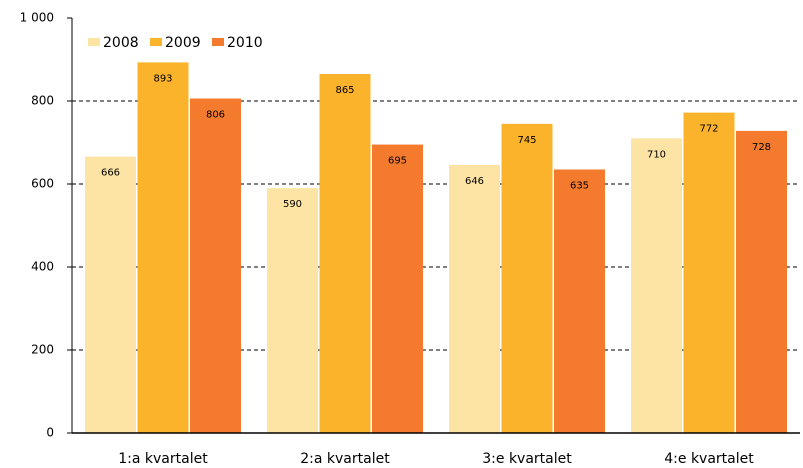 The width and height of the screenshot is (803, 468). Describe the element at coordinates (42, 350) in the screenshot. I see `y-tick-label: 200` at that location.